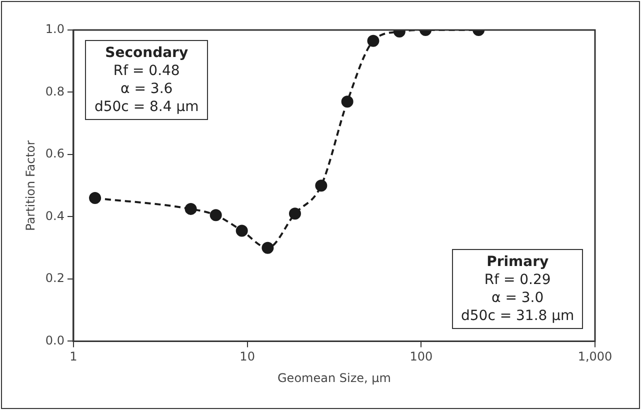 The image size is (641, 410). I want to click on y-tick-label: 0.4, so click(54, 215).